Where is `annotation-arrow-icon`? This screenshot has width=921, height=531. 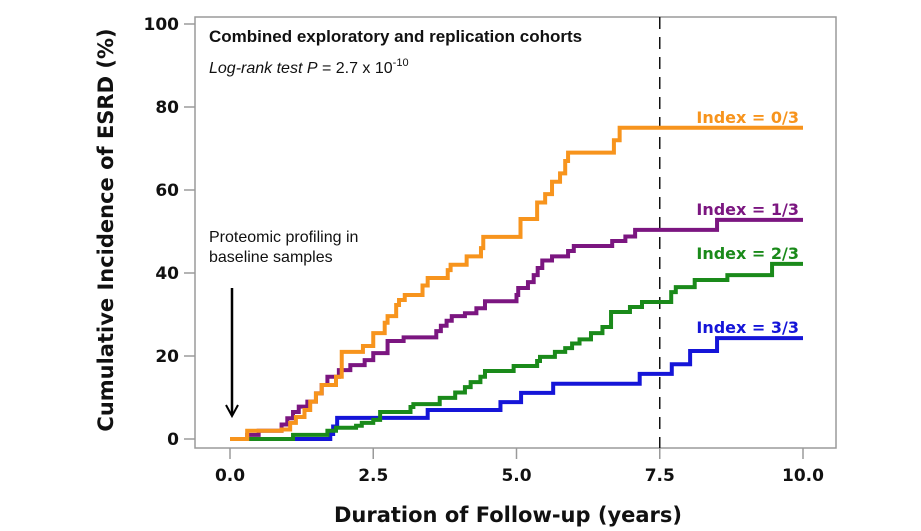 annotation-arrow-icon is located at coordinates (232, 353).